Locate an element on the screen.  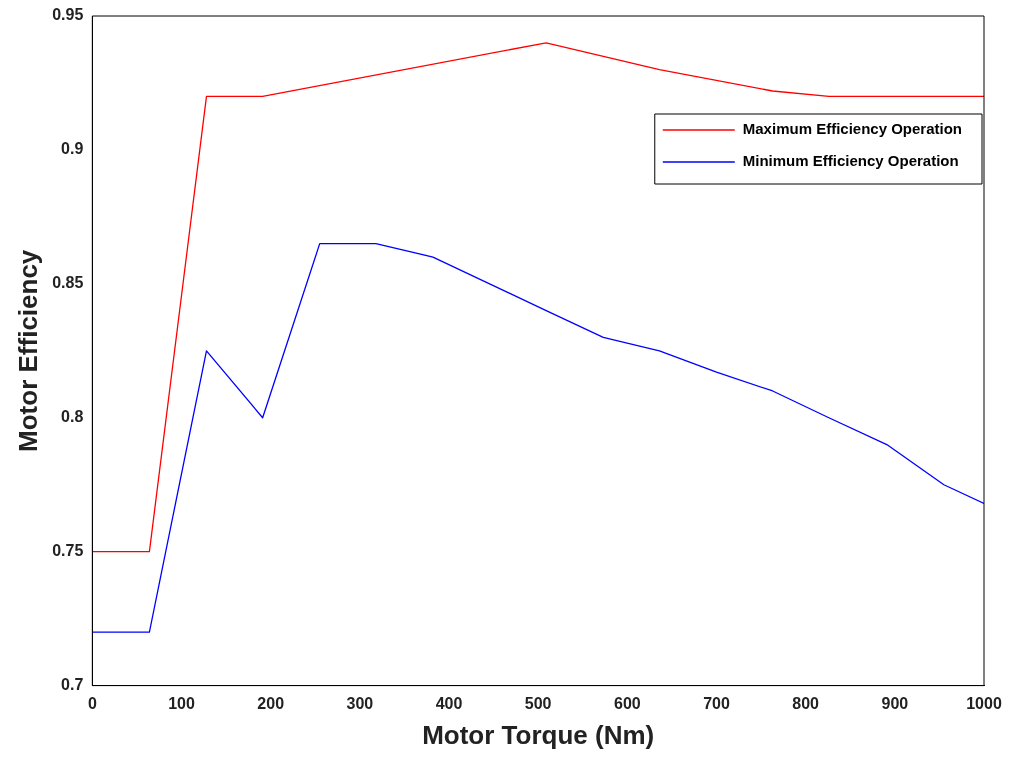
x-tick-label: 300 is located at coordinates (360, 703).